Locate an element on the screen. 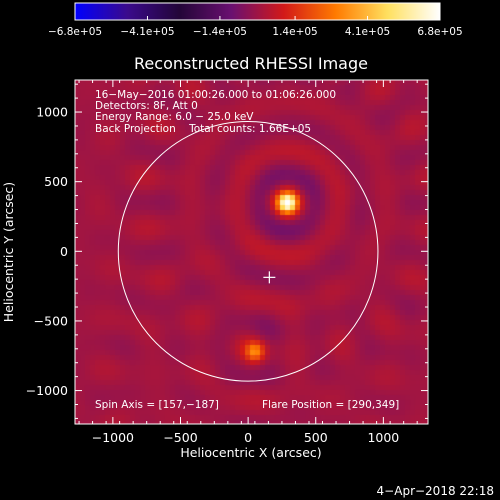  colorbar-tick-label: −4.1e+05 is located at coordinates (147, 32).